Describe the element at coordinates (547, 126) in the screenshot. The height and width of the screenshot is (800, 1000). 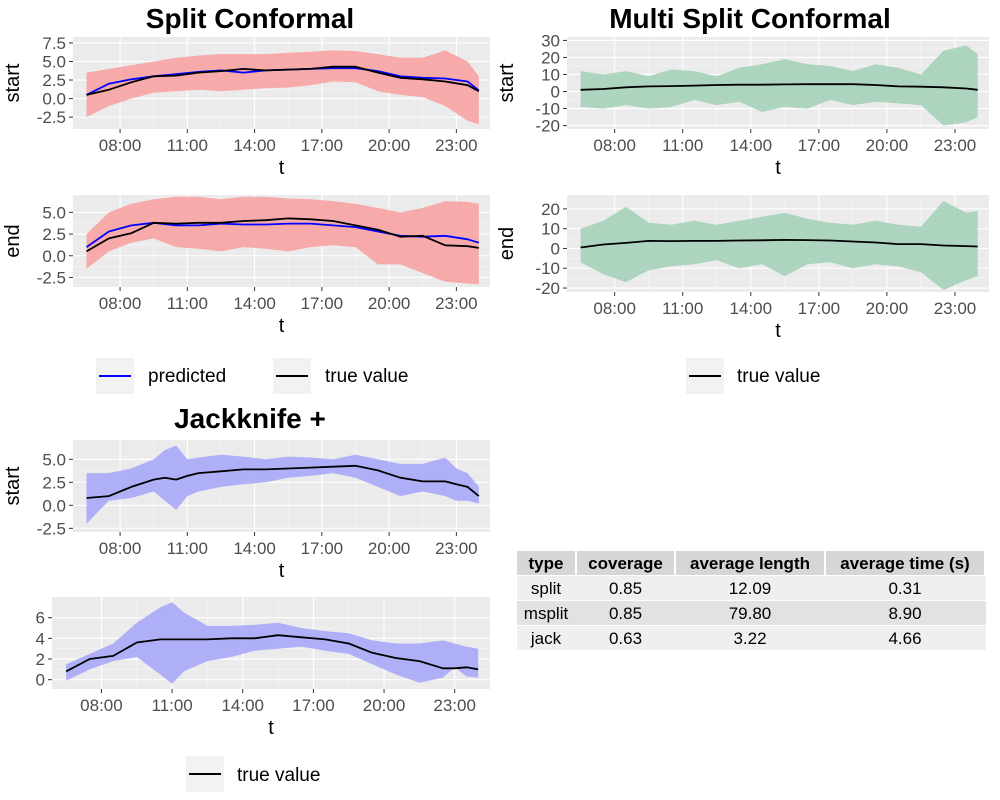
I see `y-tick-label: -20` at that location.